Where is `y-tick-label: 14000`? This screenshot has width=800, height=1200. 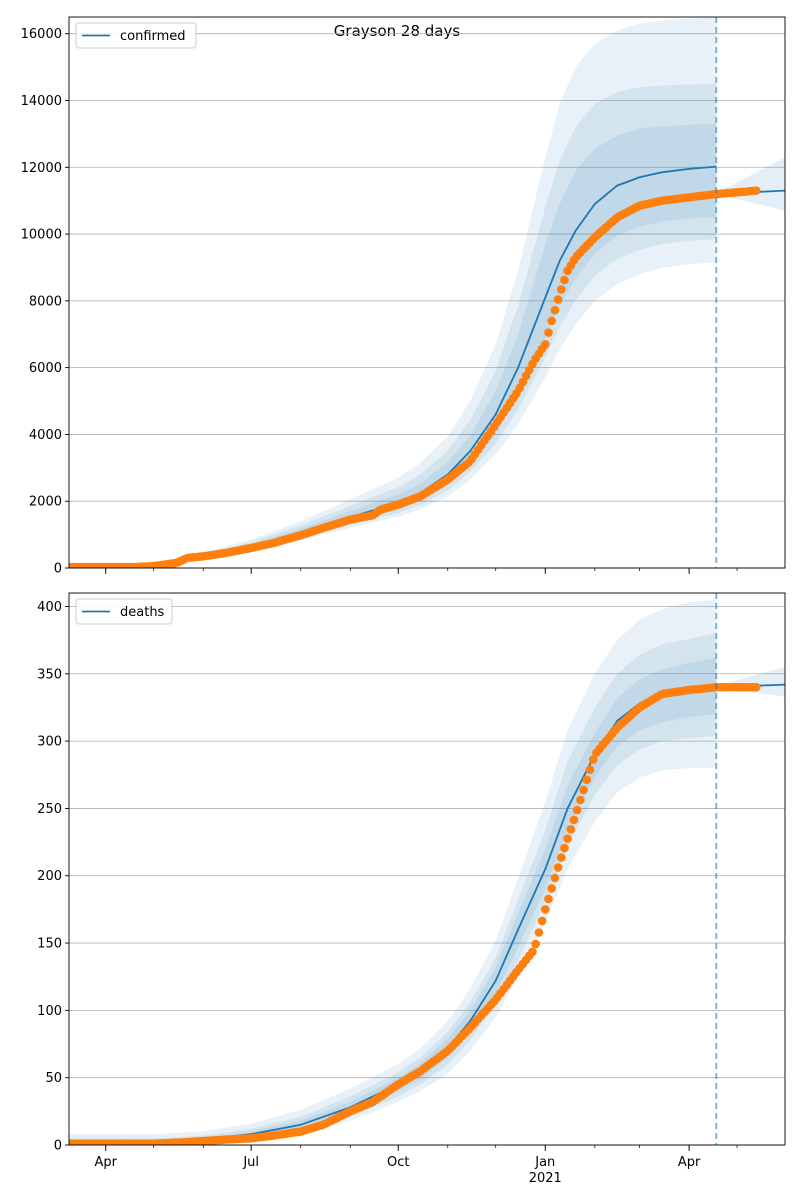
y-tick-label: 14000 is located at coordinates (41, 101).